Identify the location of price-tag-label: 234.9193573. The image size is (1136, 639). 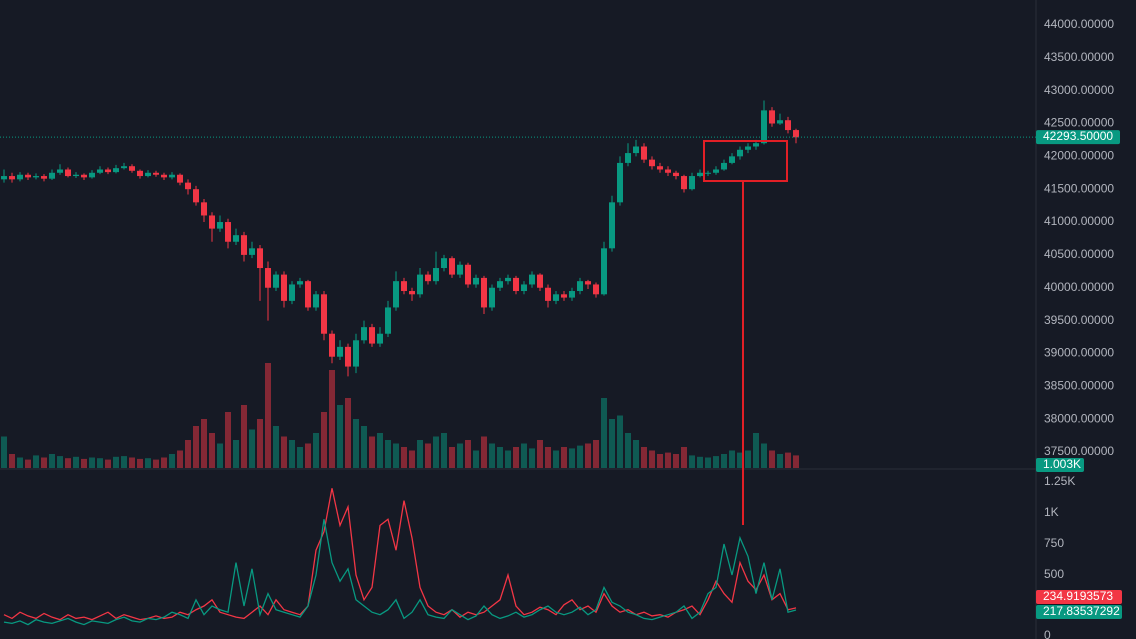
(1078, 596).